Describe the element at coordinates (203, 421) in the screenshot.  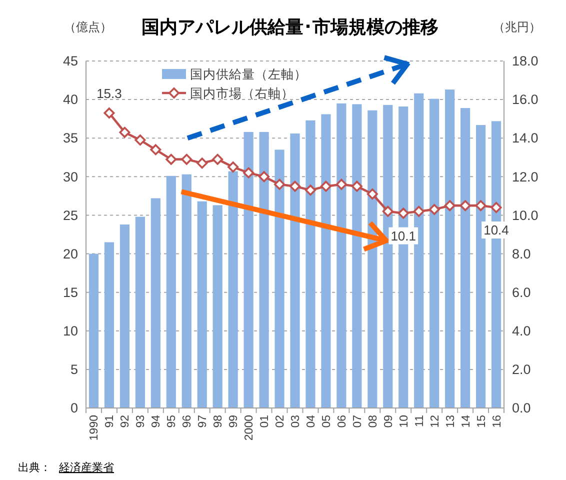
I see `x-tick-label: 97` at that location.